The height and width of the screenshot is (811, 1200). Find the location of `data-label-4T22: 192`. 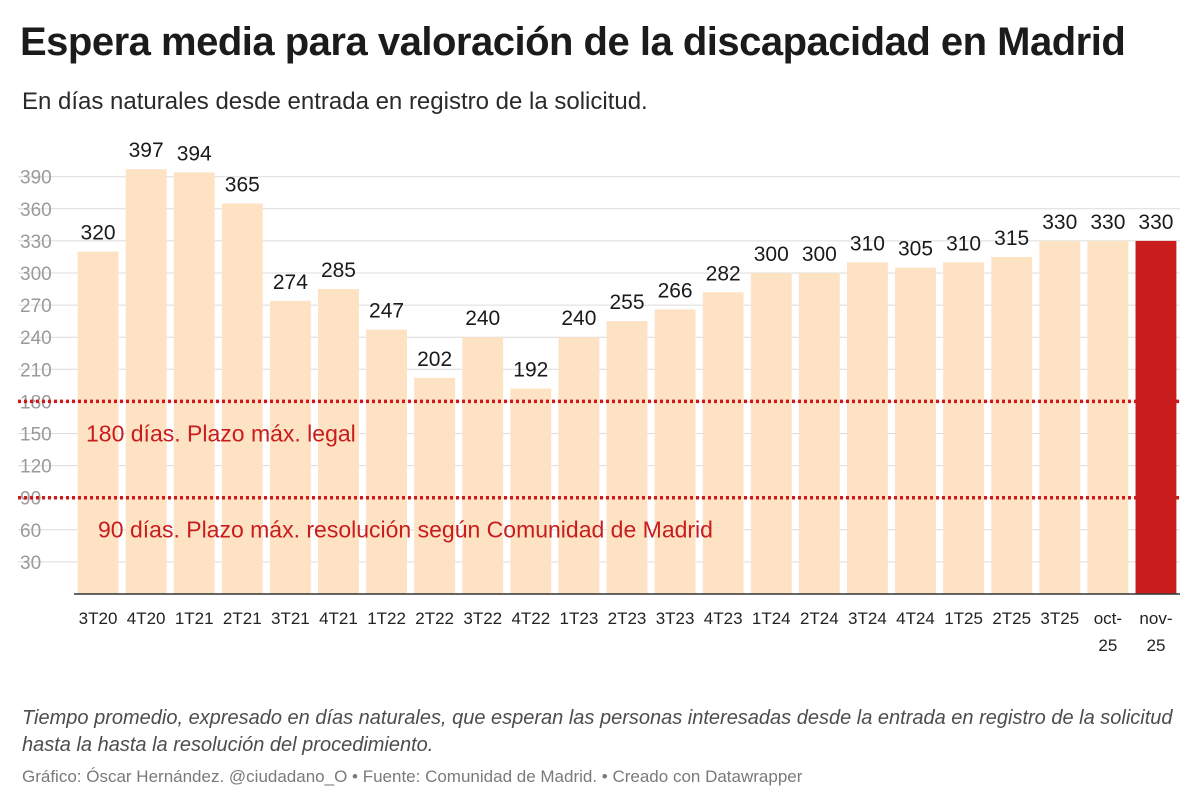

data-label-4T22: 192 is located at coordinates (530, 370).